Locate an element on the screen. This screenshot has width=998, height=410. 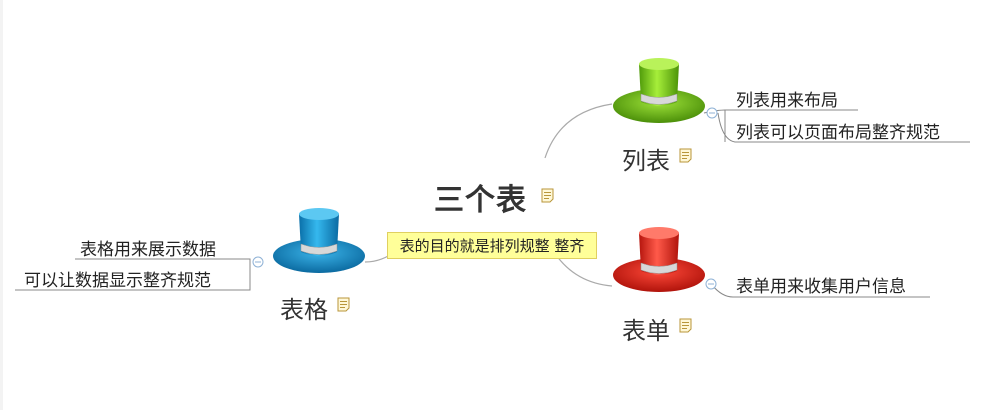
green-hat-icon is located at coordinates (659, 90).